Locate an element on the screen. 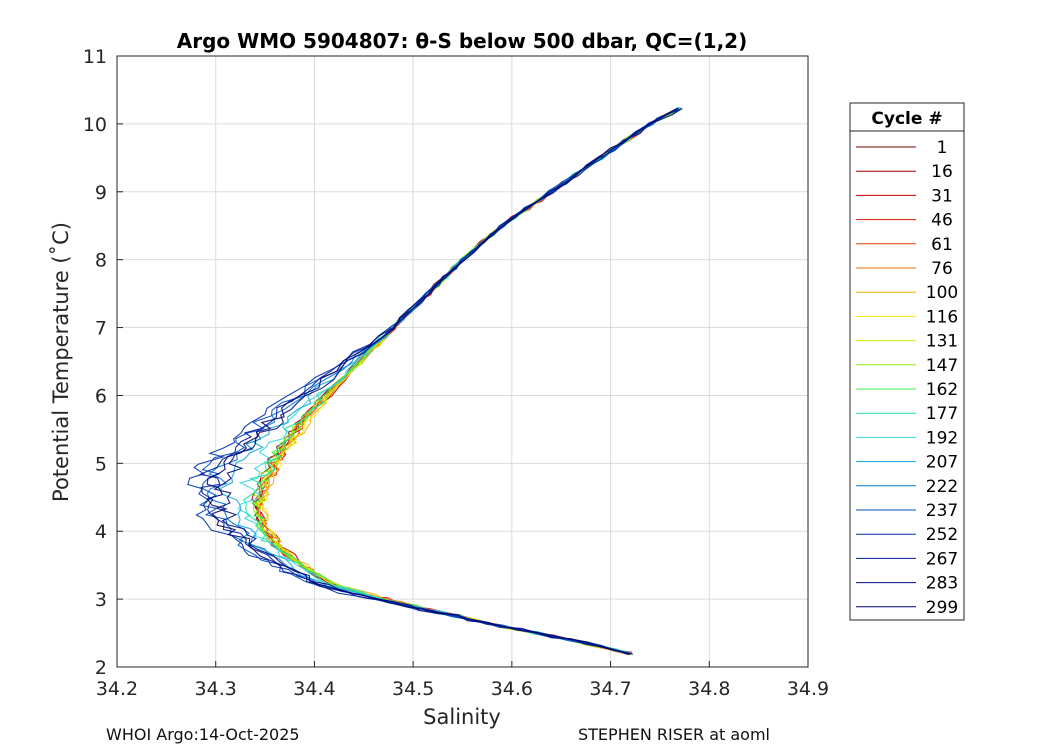 The height and width of the screenshot is (750, 1050). y-tick-labels: 2 3 4 5 6 7 8 9 10 11 is located at coordinates (95, 362).